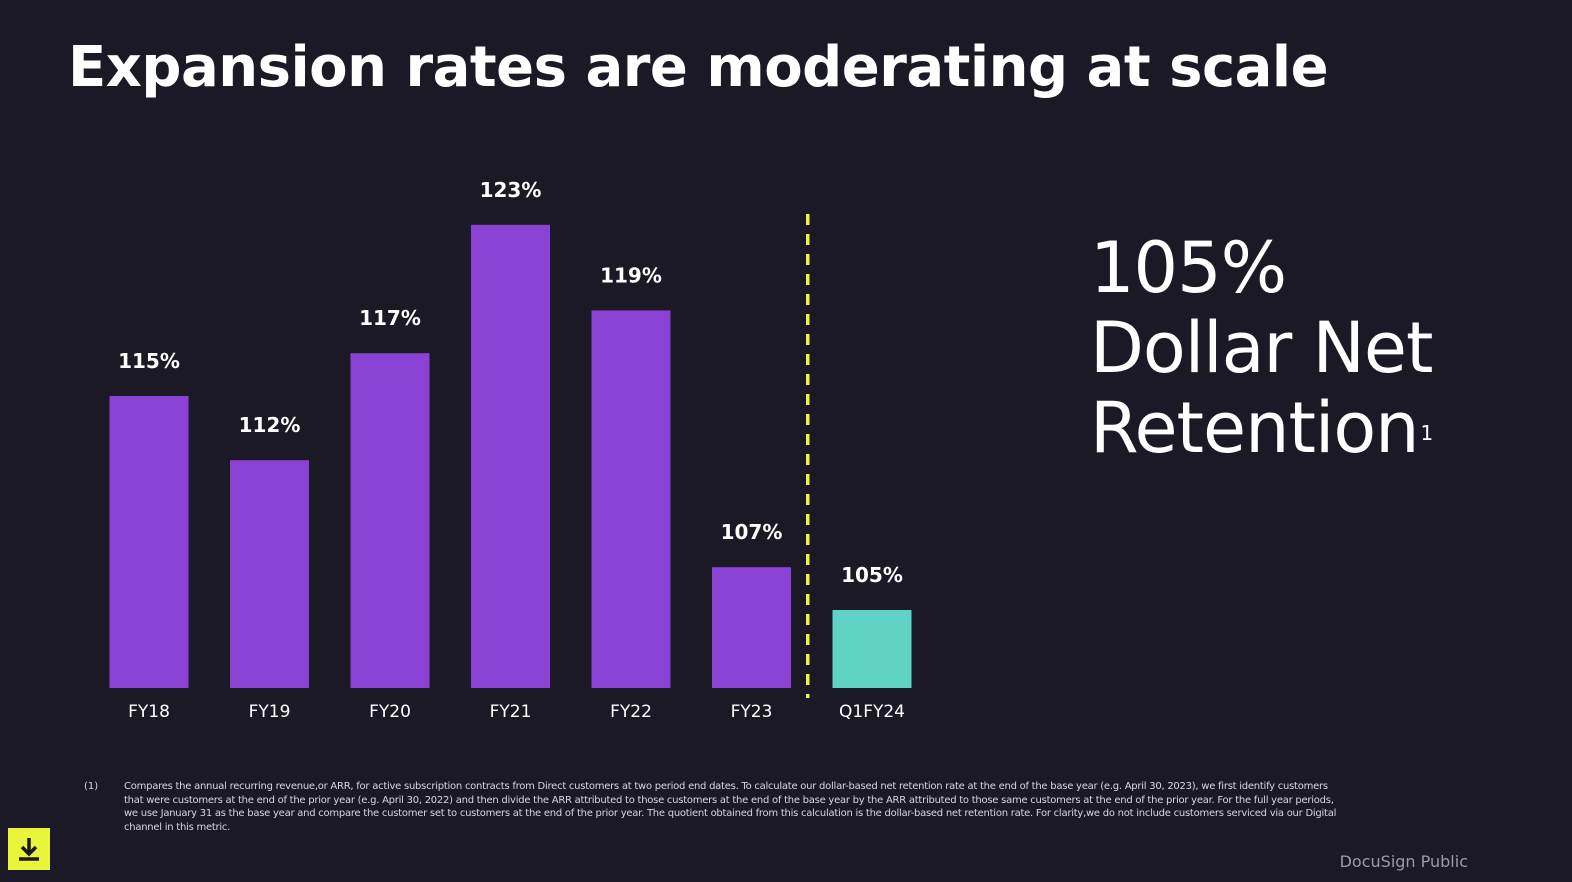 Image resolution: width=1572 pixels, height=882 pixels. I want to click on kpi-value: 105%, so click(1188, 268).